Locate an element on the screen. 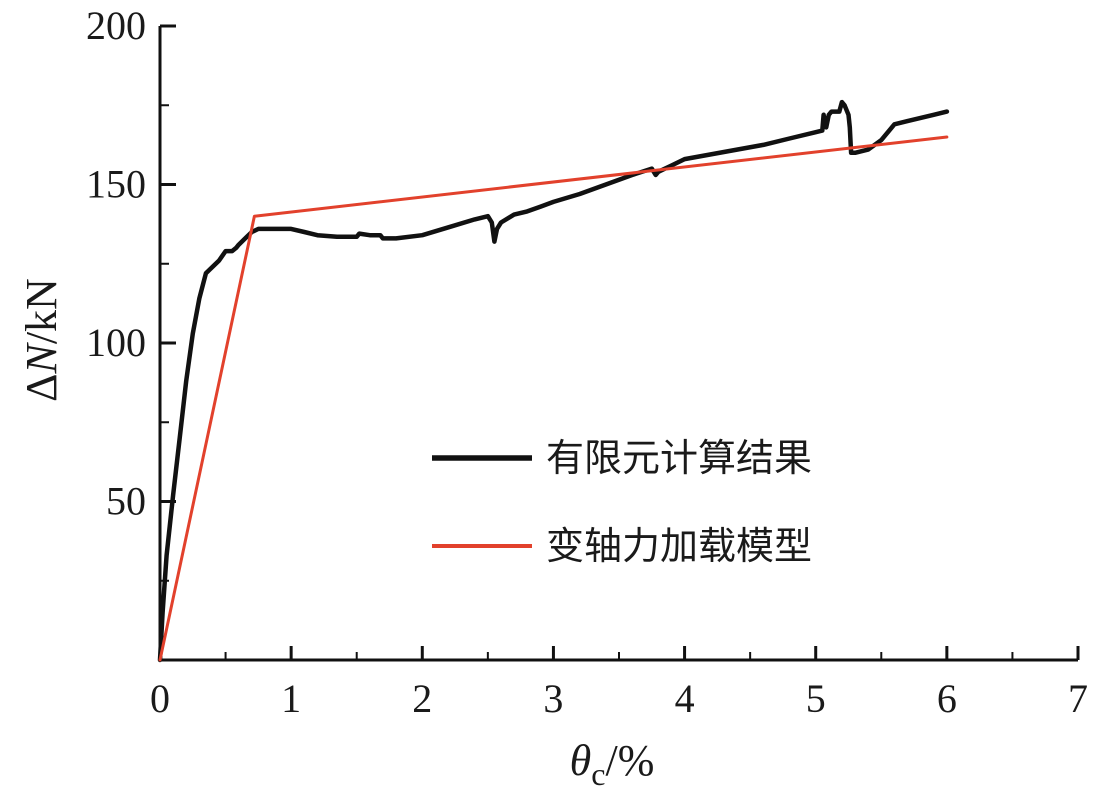 The height and width of the screenshot is (800, 1093). x-tick-label: 1 is located at coordinates (291, 698).